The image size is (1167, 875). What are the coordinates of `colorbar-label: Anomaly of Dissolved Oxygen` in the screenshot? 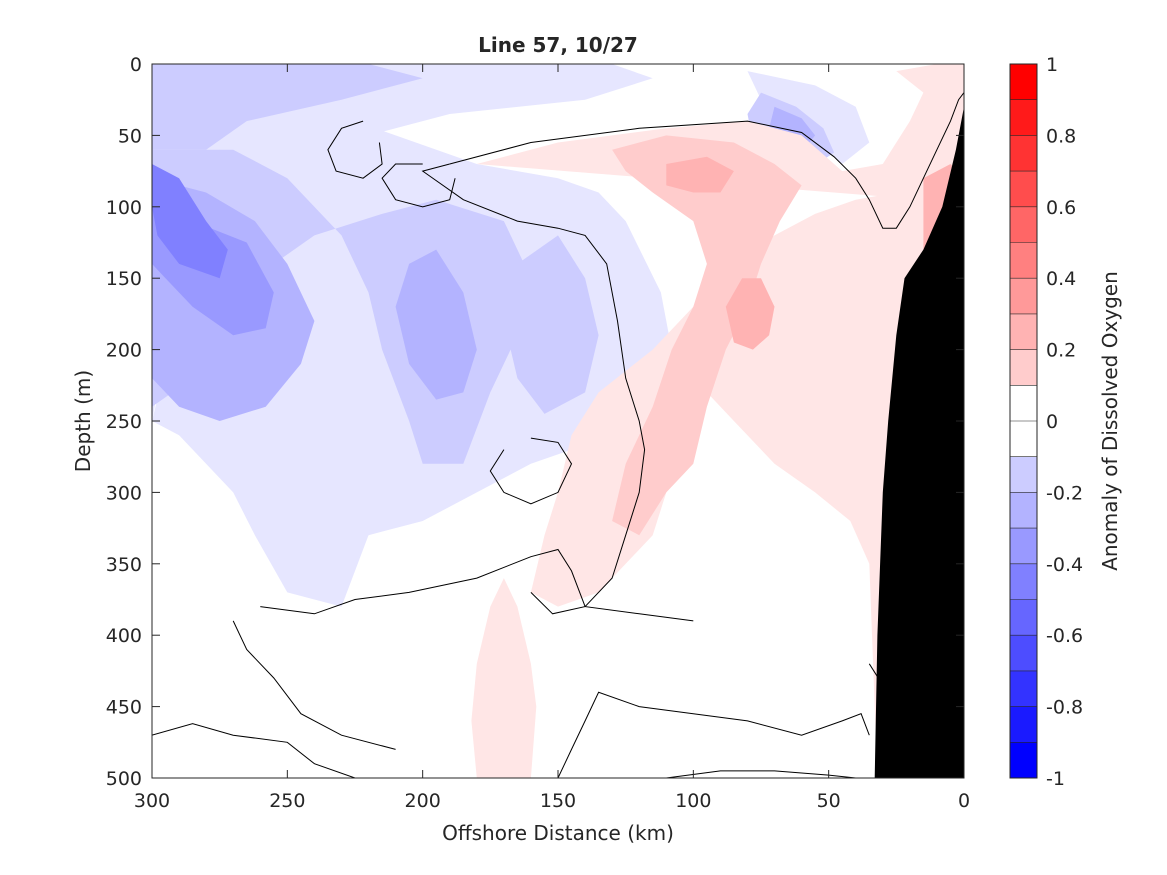 It's located at (1110, 421).